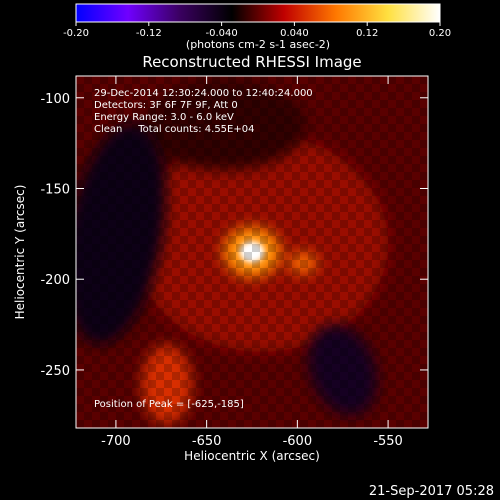 Image resolution: width=500 pixels, height=500 pixels. What do you see at coordinates (169, 404) in the screenshot?
I see `peak-position-label: Position of Peak = [-625,-185]` at bounding box center [169, 404].